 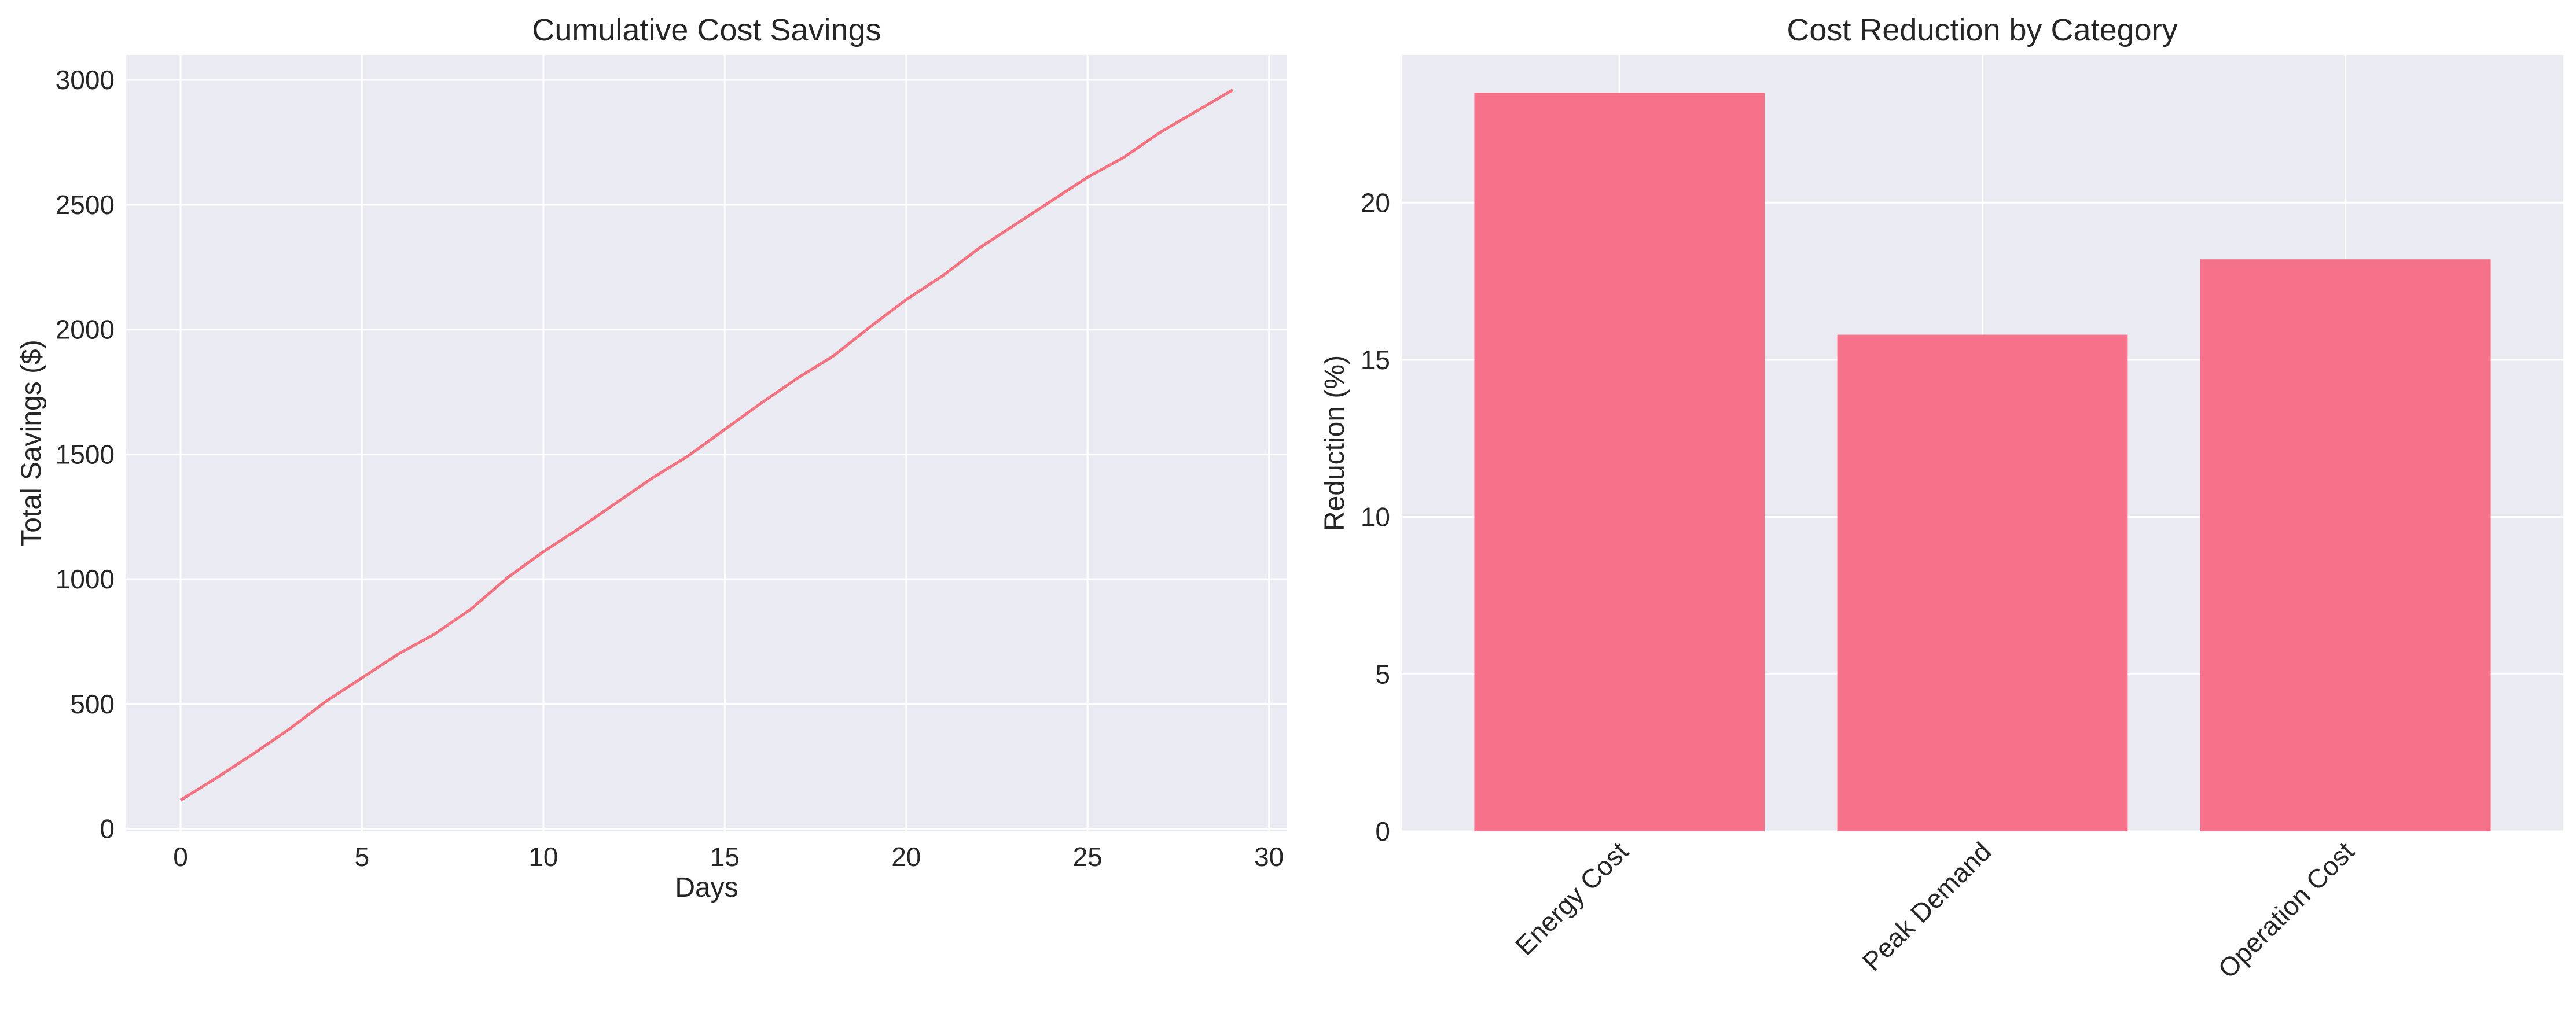 I want to click on bar-y-tick-labels: 0 5 10 15 20, so click(x=1375, y=516).